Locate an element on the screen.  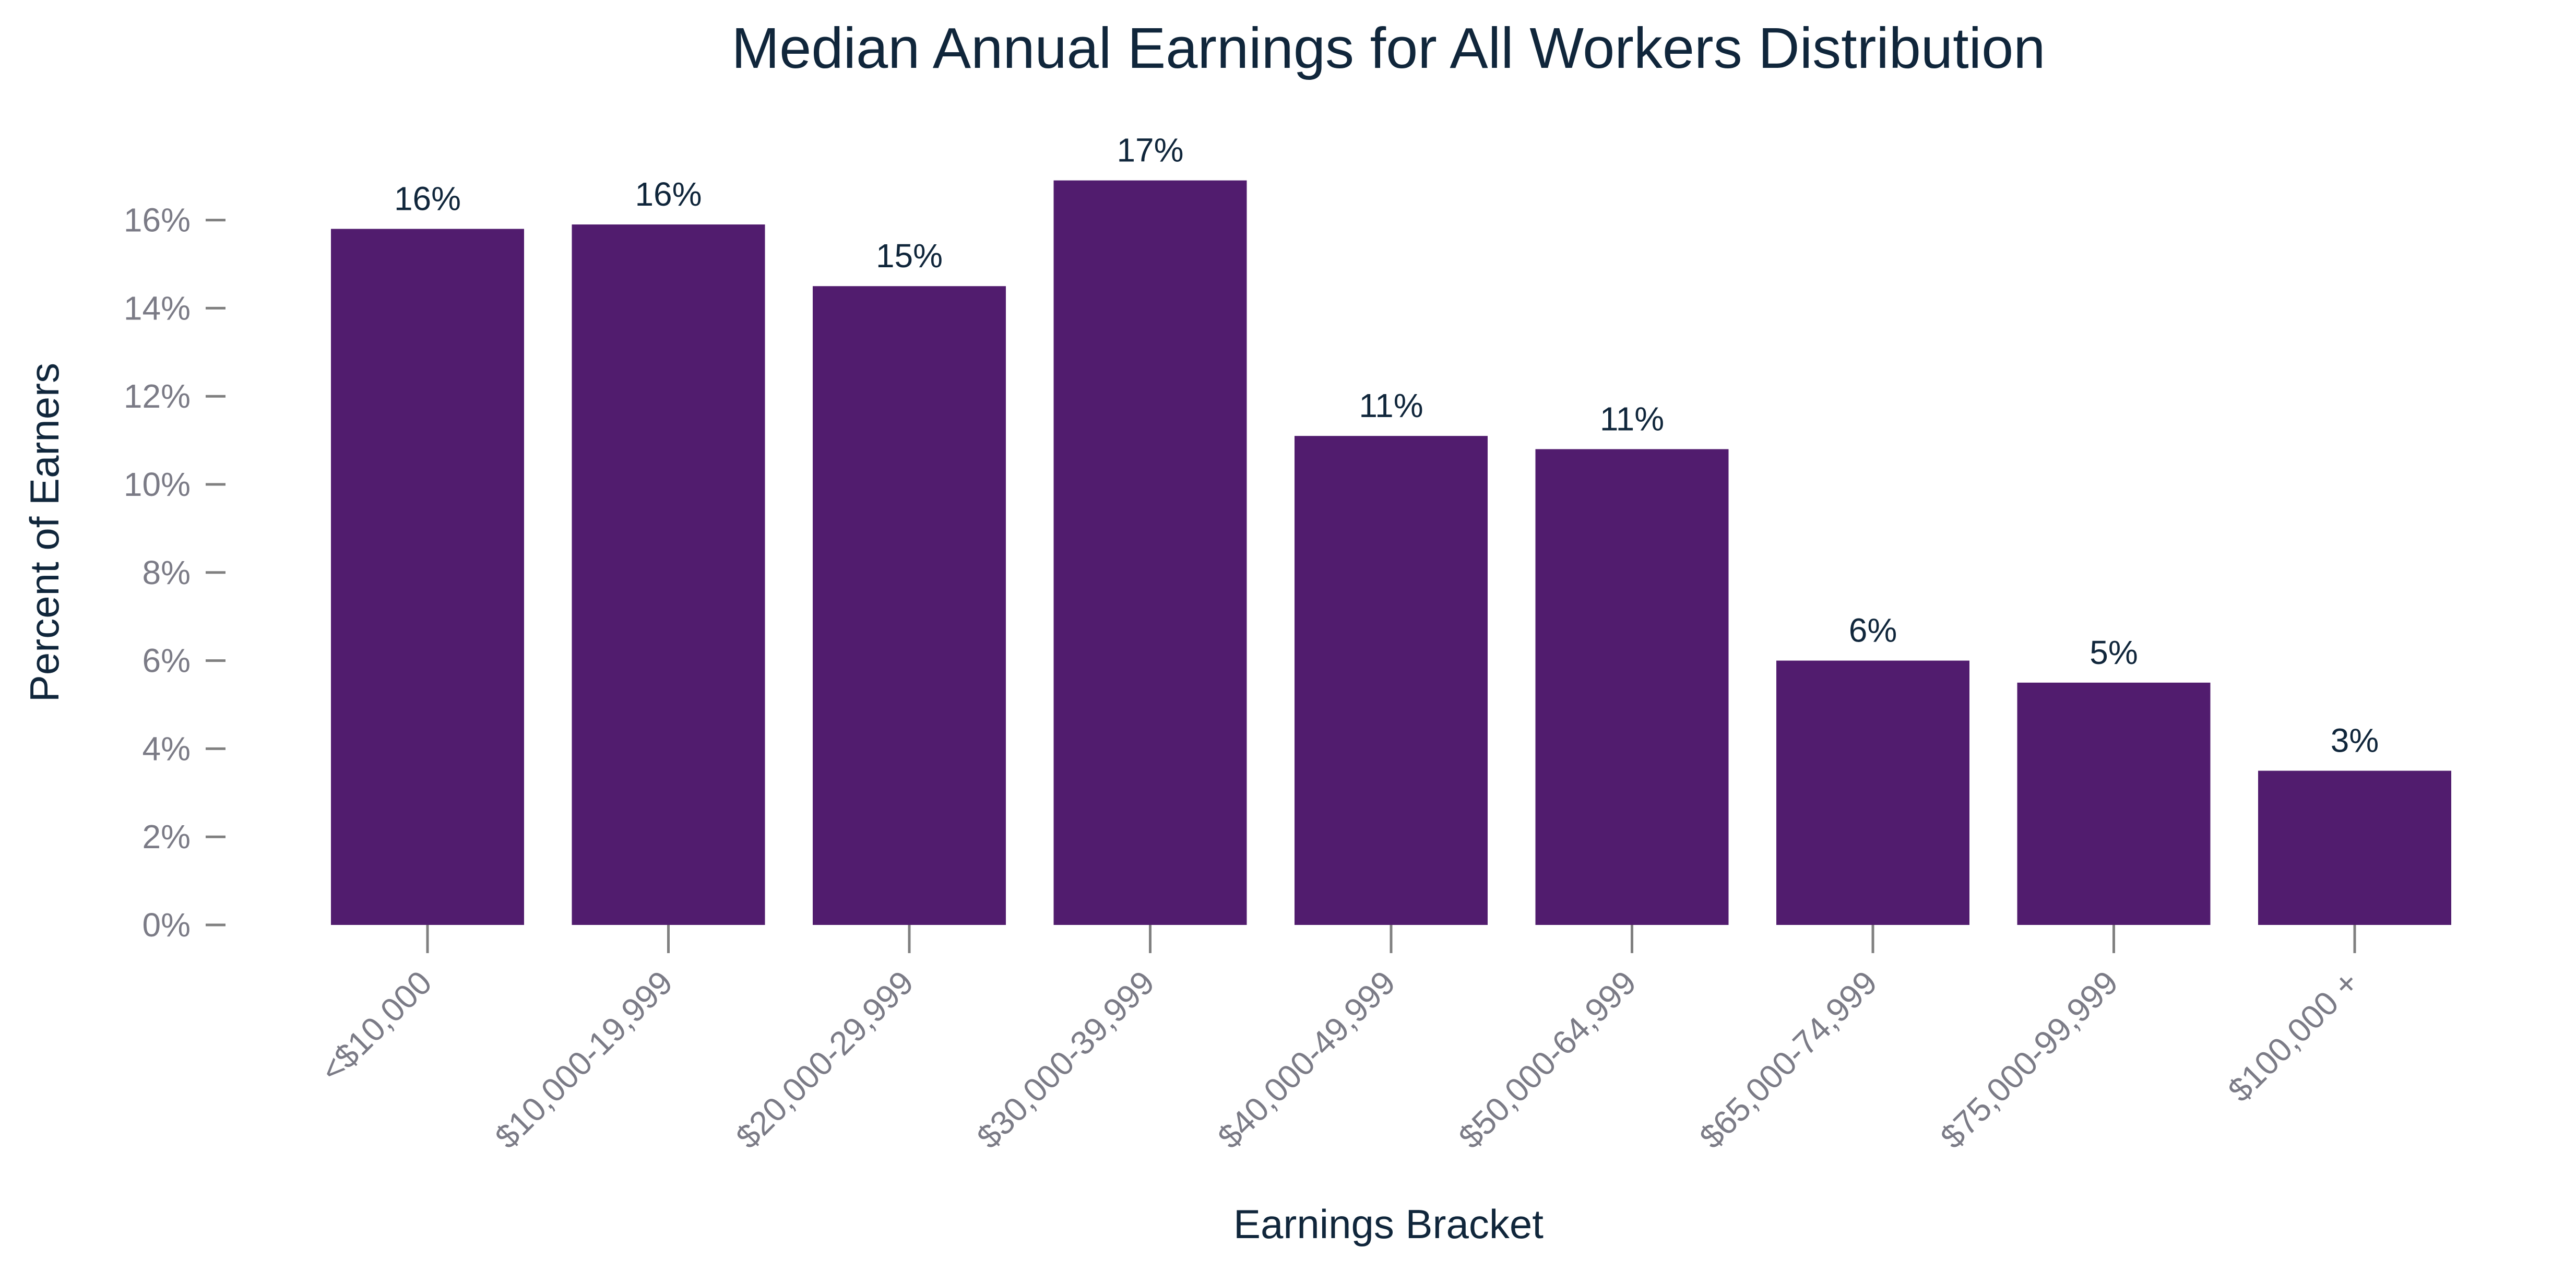
y-tick-label: 2% is located at coordinates (167, 837).